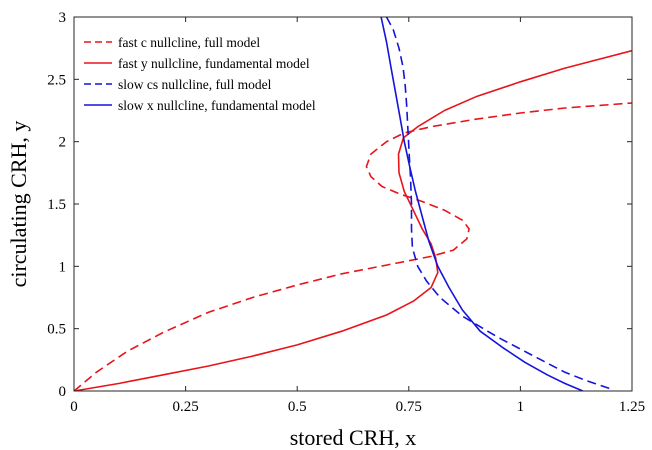 This screenshot has height=450, width=652. What do you see at coordinates (189, 42) in the screenshot?
I see `legend-entry-0: fast c nullcline, full model` at bounding box center [189, 42].